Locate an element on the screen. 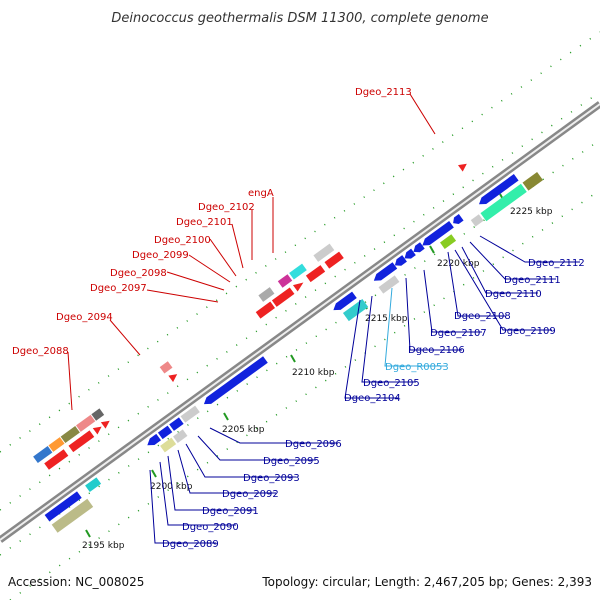 The width and height of the screenshot is (600, 600). gene-label-2096: Dgeo_2096 is located at coordinates (313, 444).